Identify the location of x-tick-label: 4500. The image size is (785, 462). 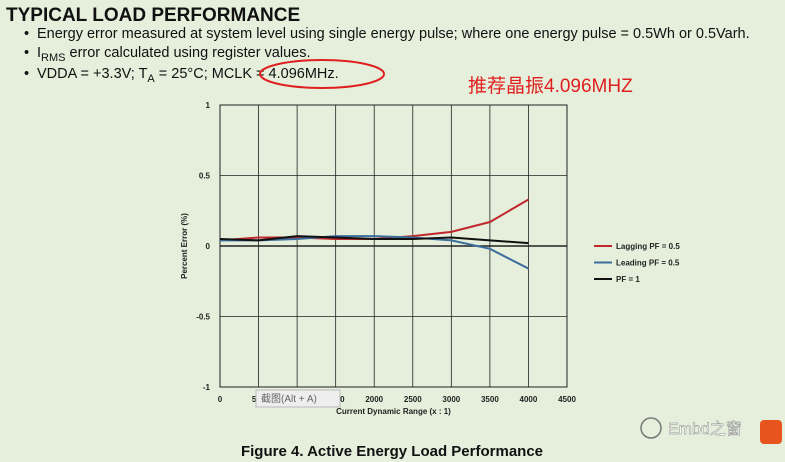
(567, 399).